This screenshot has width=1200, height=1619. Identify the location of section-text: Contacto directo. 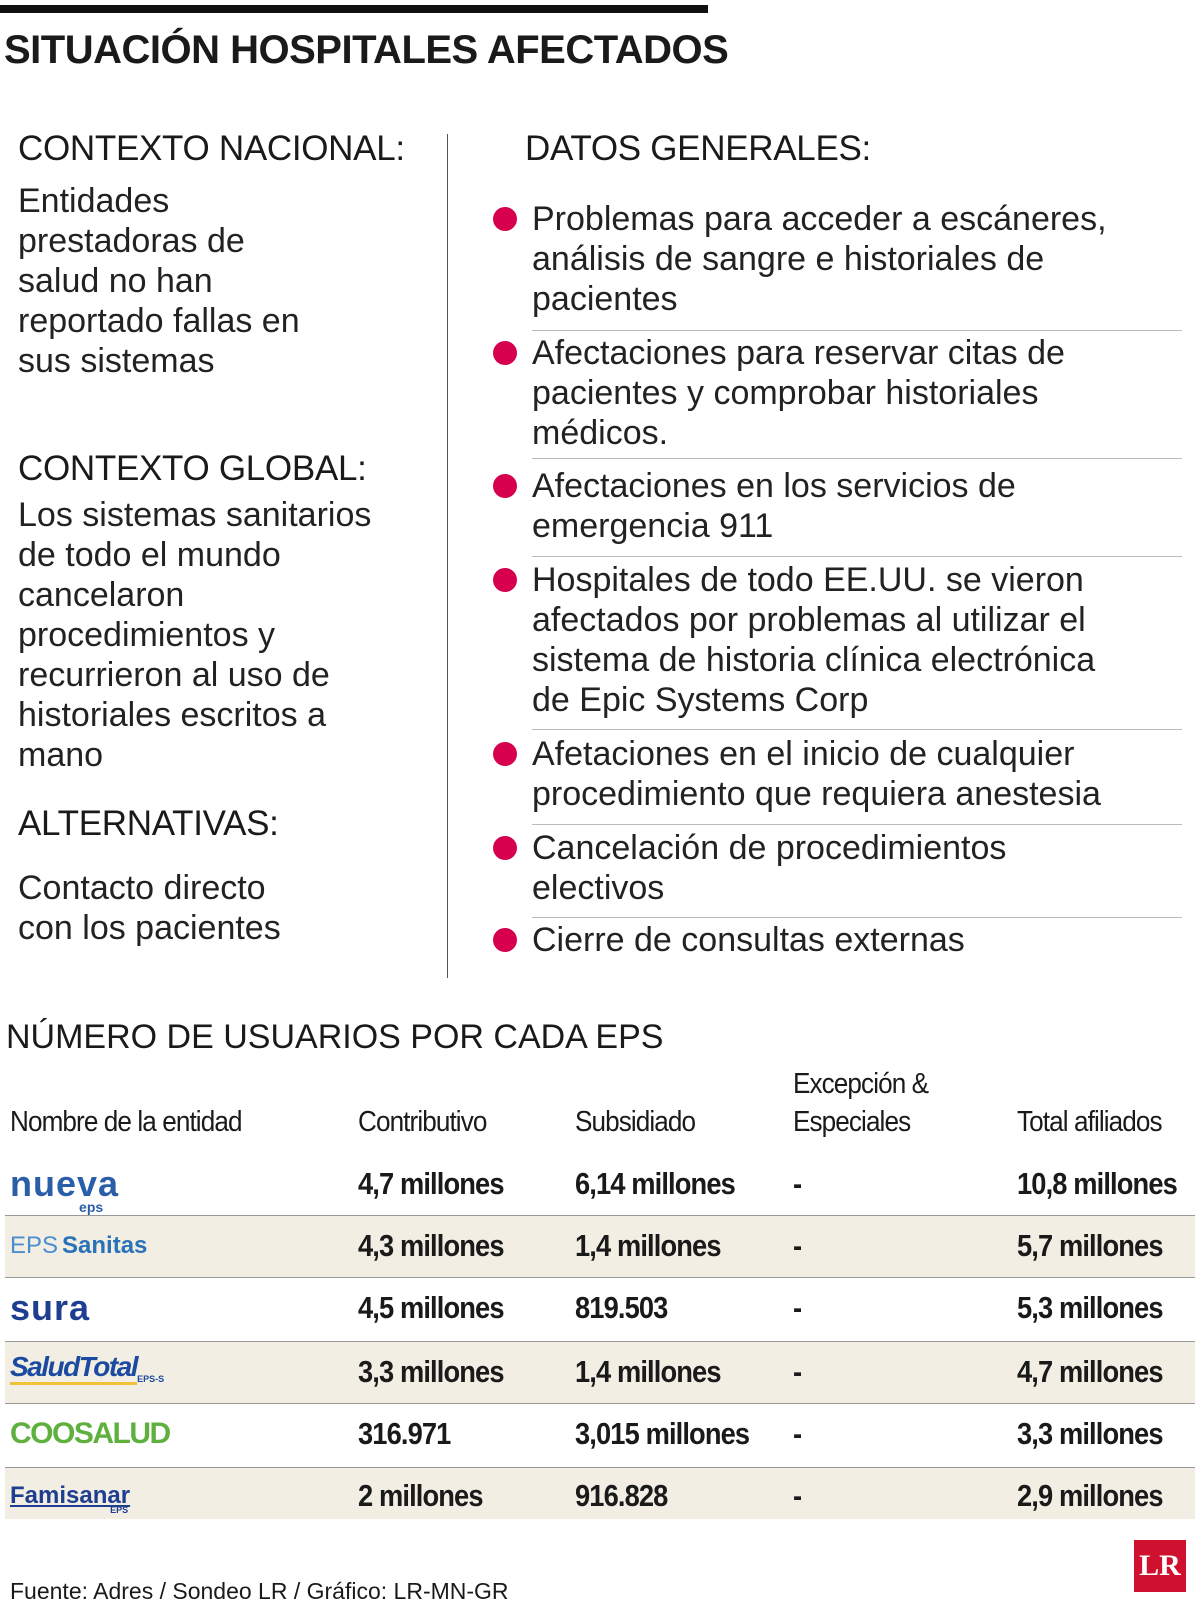
(142, 888).